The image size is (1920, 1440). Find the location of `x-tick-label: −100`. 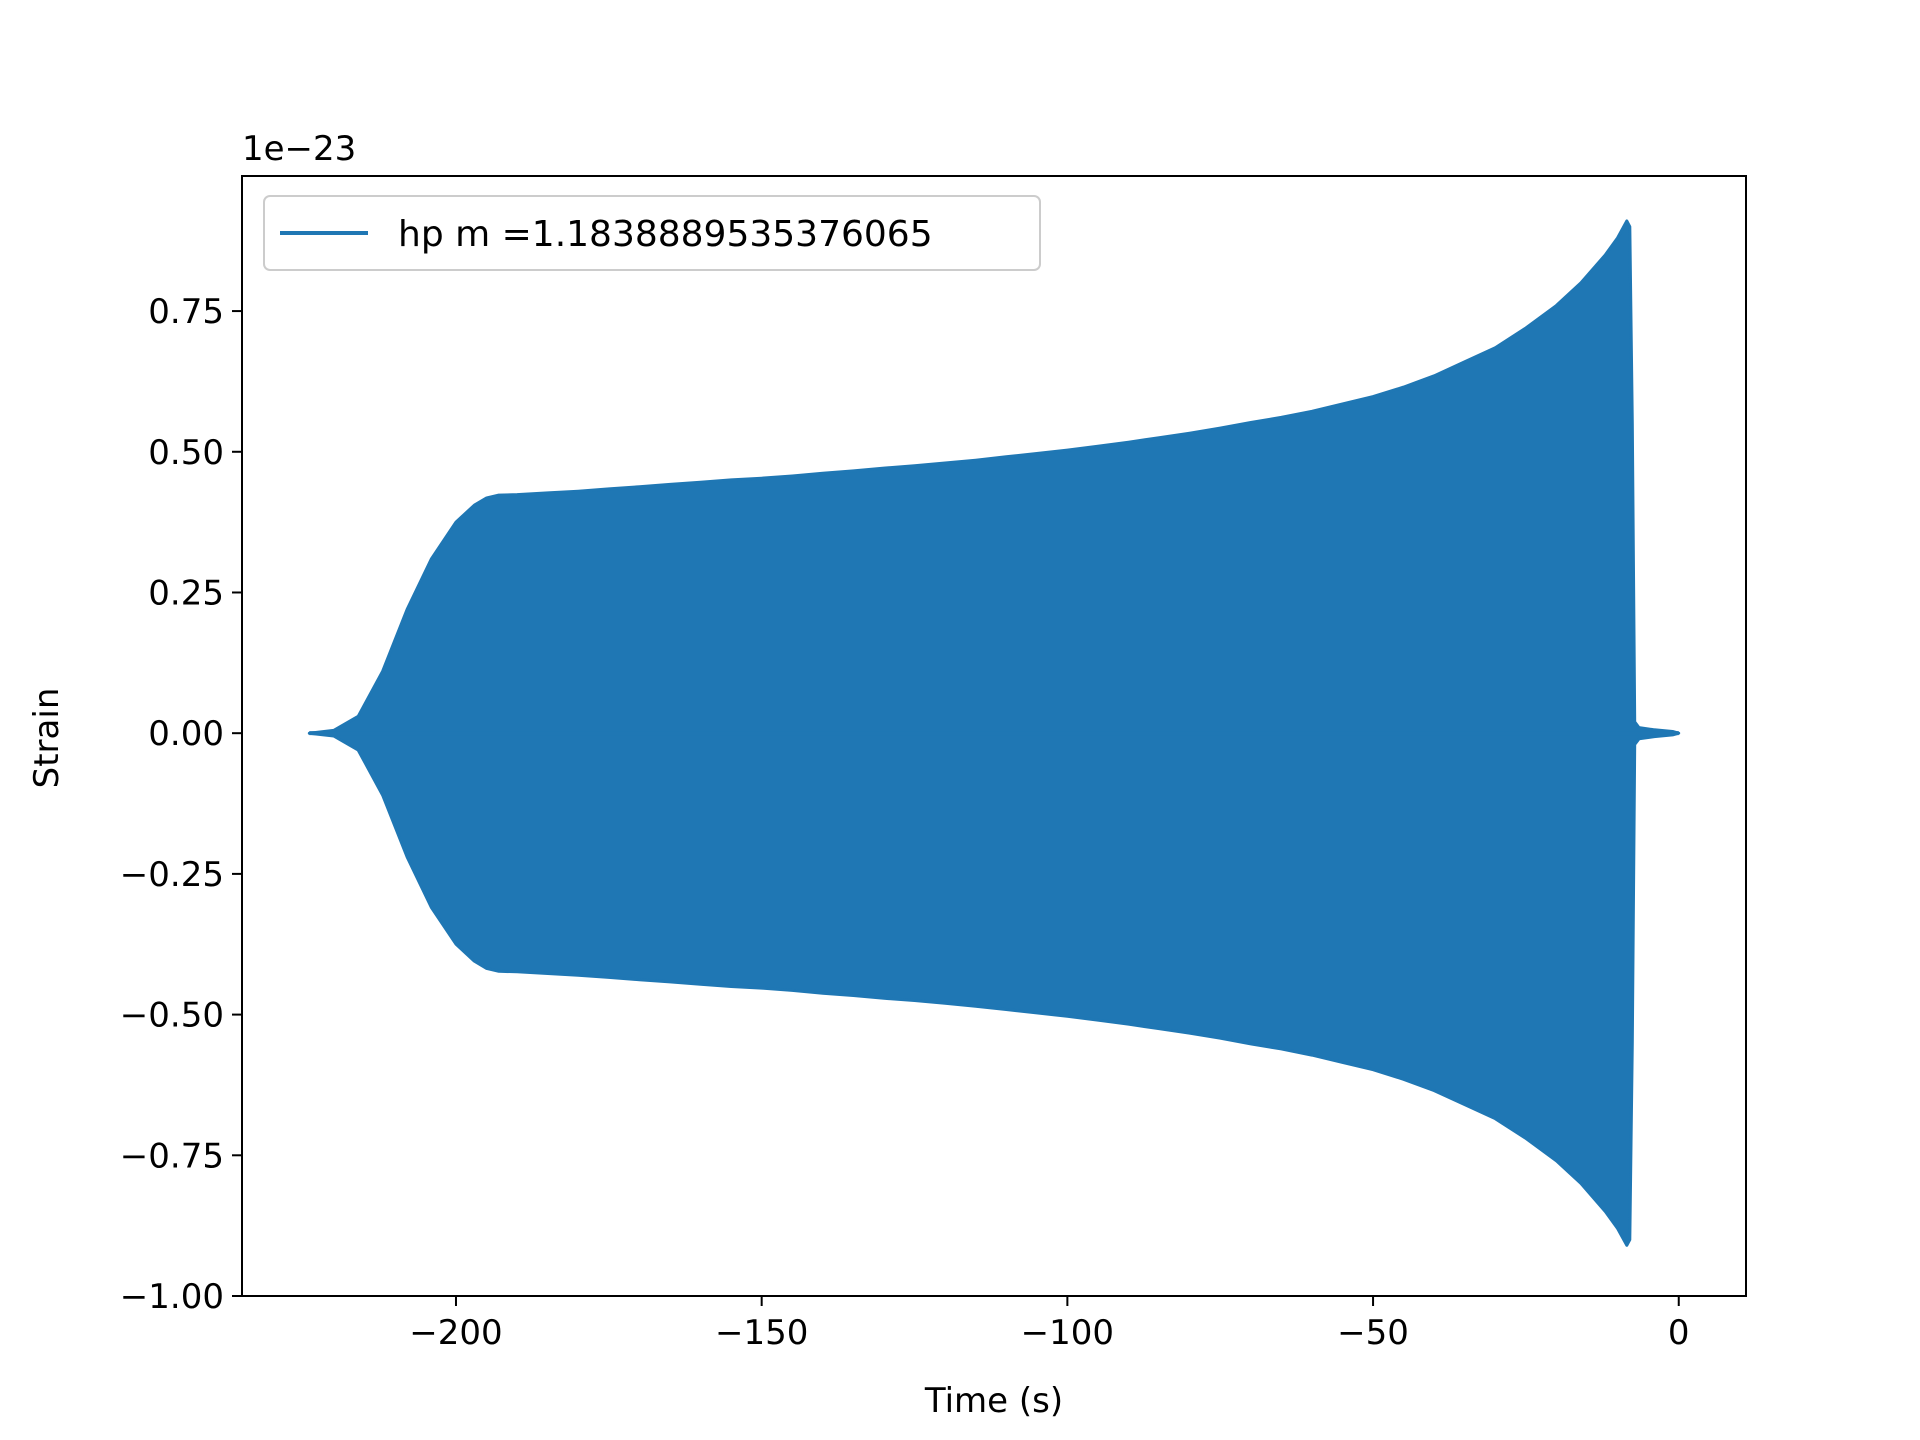

x-tick-label: −100 is located at coordinates (1067, 1333).